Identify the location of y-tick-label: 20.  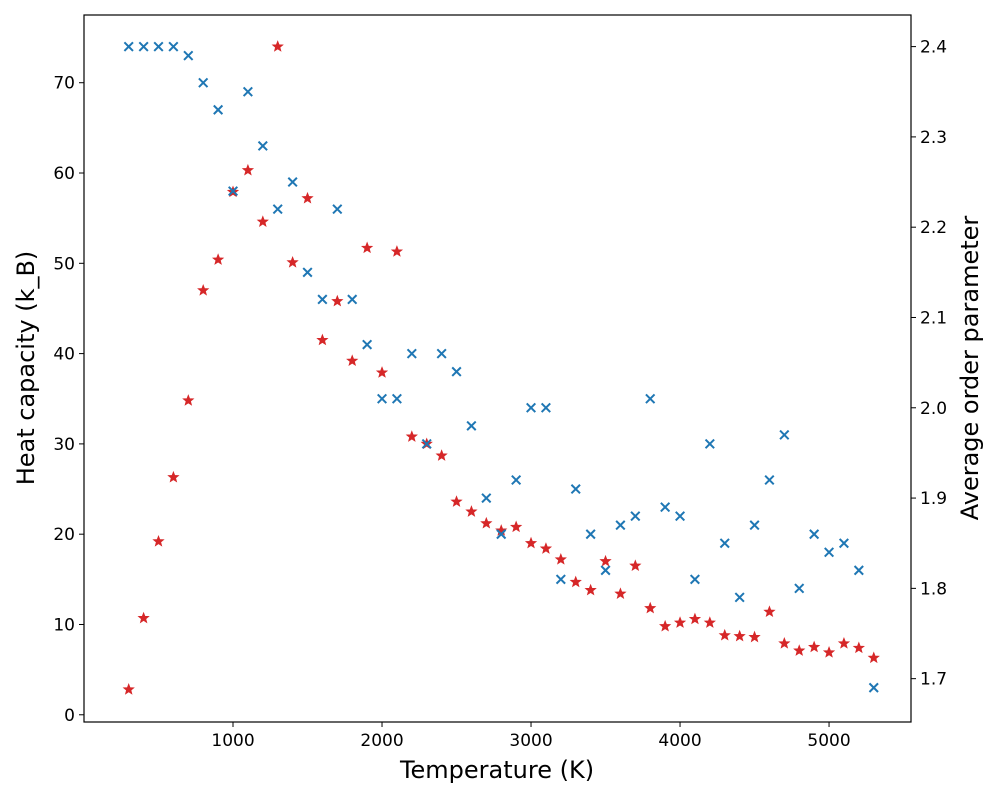
(64, 535).